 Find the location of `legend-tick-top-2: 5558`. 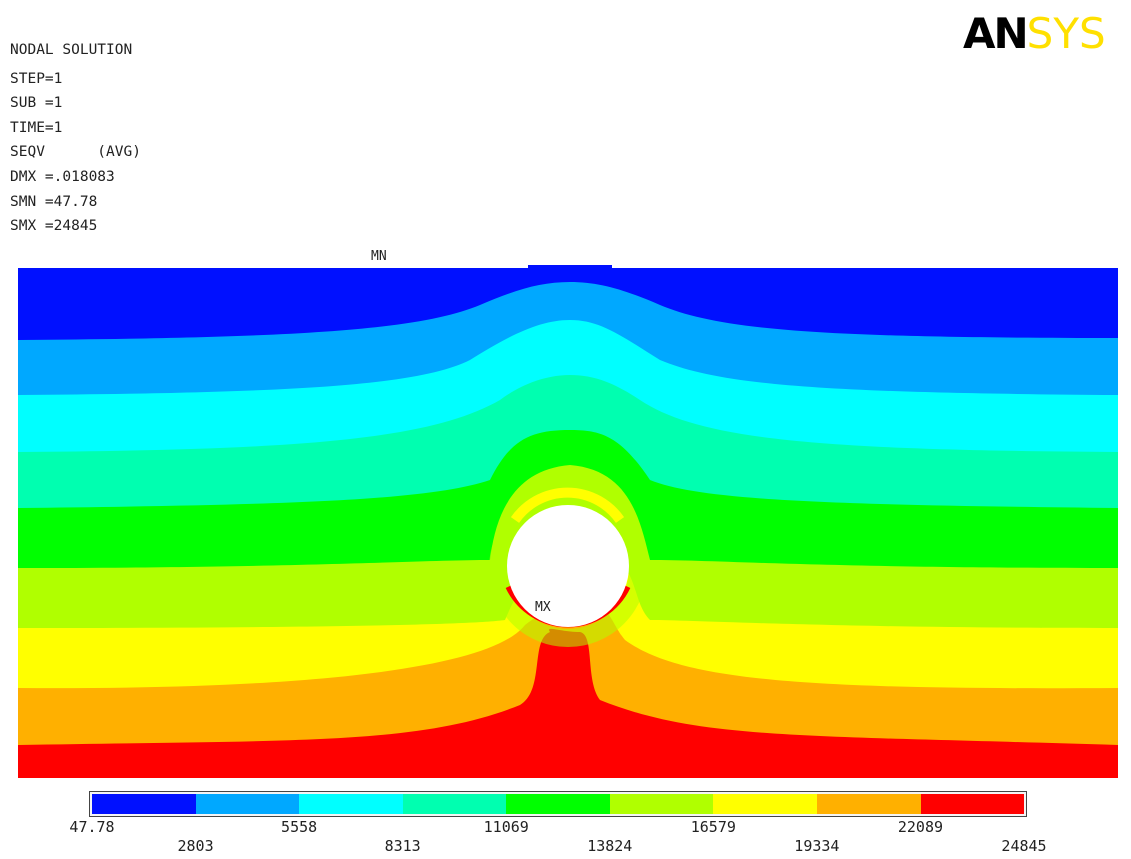

legend-tick-top-2: 5558 is located at coordinates (299, 827).